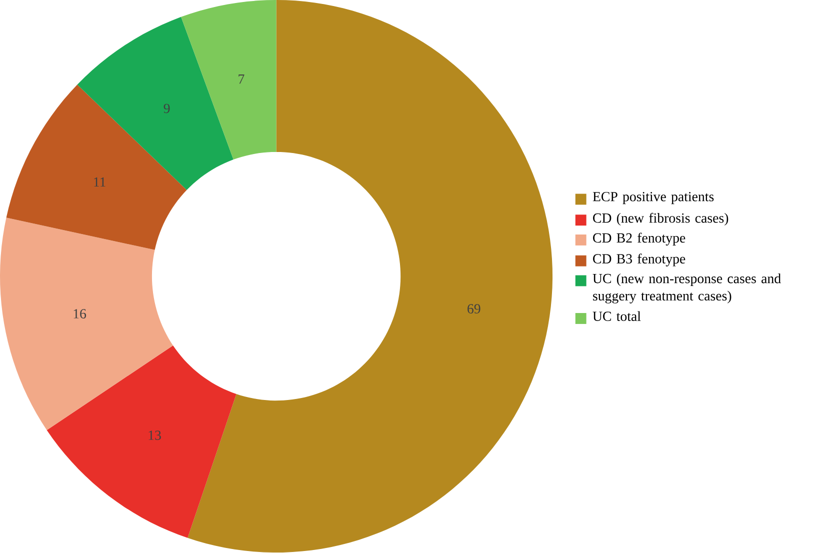 This screenshot has width=826, height=553. Describe the element at coordinates (80, 314) in the screenshot. I see `data-label: 16` at that location.